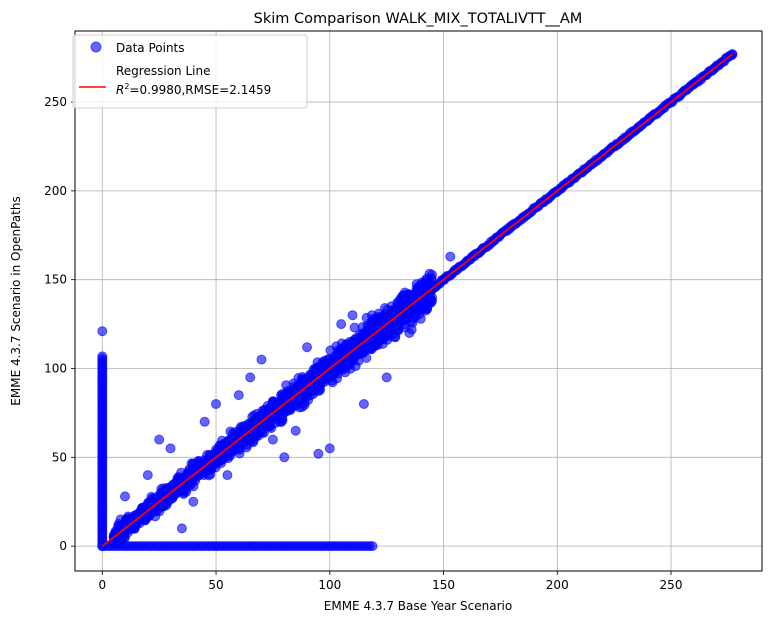 The width and height of the screenshot is (773, 626). What do you see at coordinates (193, 89) in the screenshot?
I see `legend-label-regression-stats: R2=0.9980,RMSE=2.1459` at bounding box center [193, 89].